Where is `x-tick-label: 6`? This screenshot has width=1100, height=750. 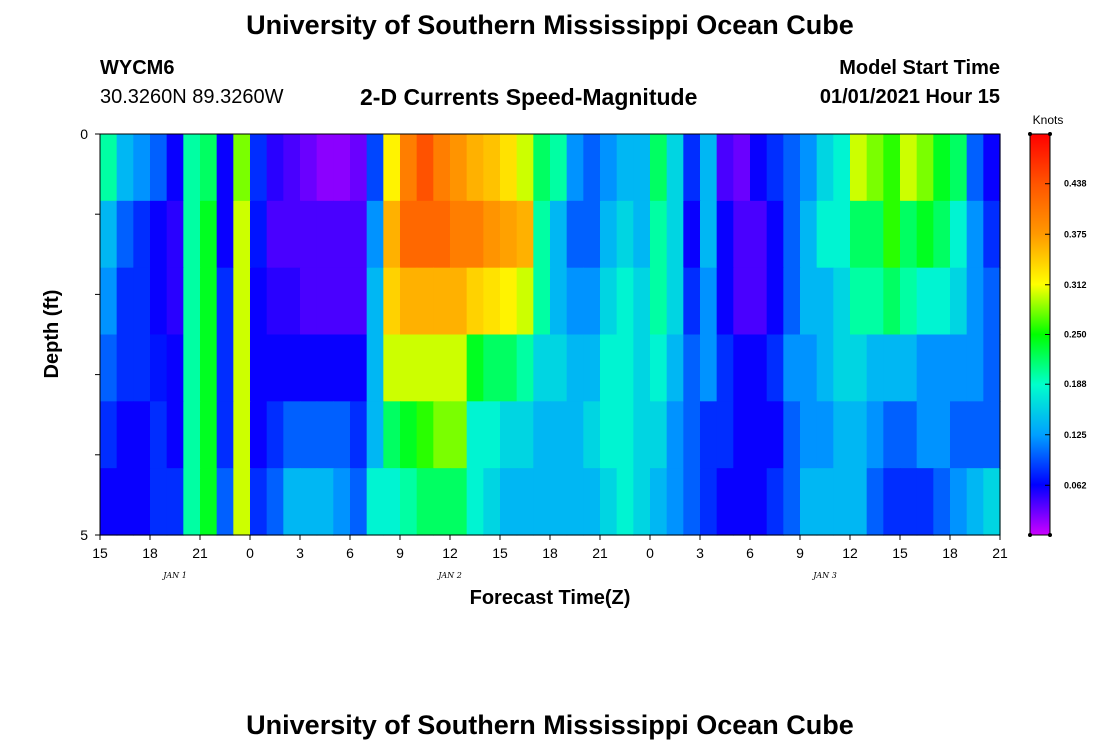 x-tick-label: 6 is located at coordinates (350, 553).